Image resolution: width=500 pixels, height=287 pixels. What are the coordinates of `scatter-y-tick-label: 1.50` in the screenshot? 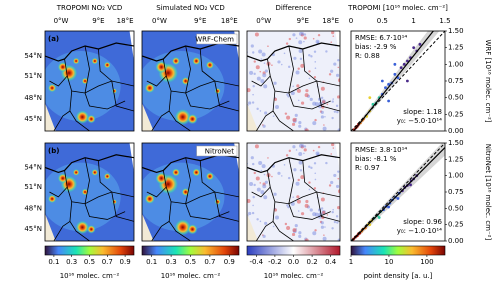 It's located at (456, 31).